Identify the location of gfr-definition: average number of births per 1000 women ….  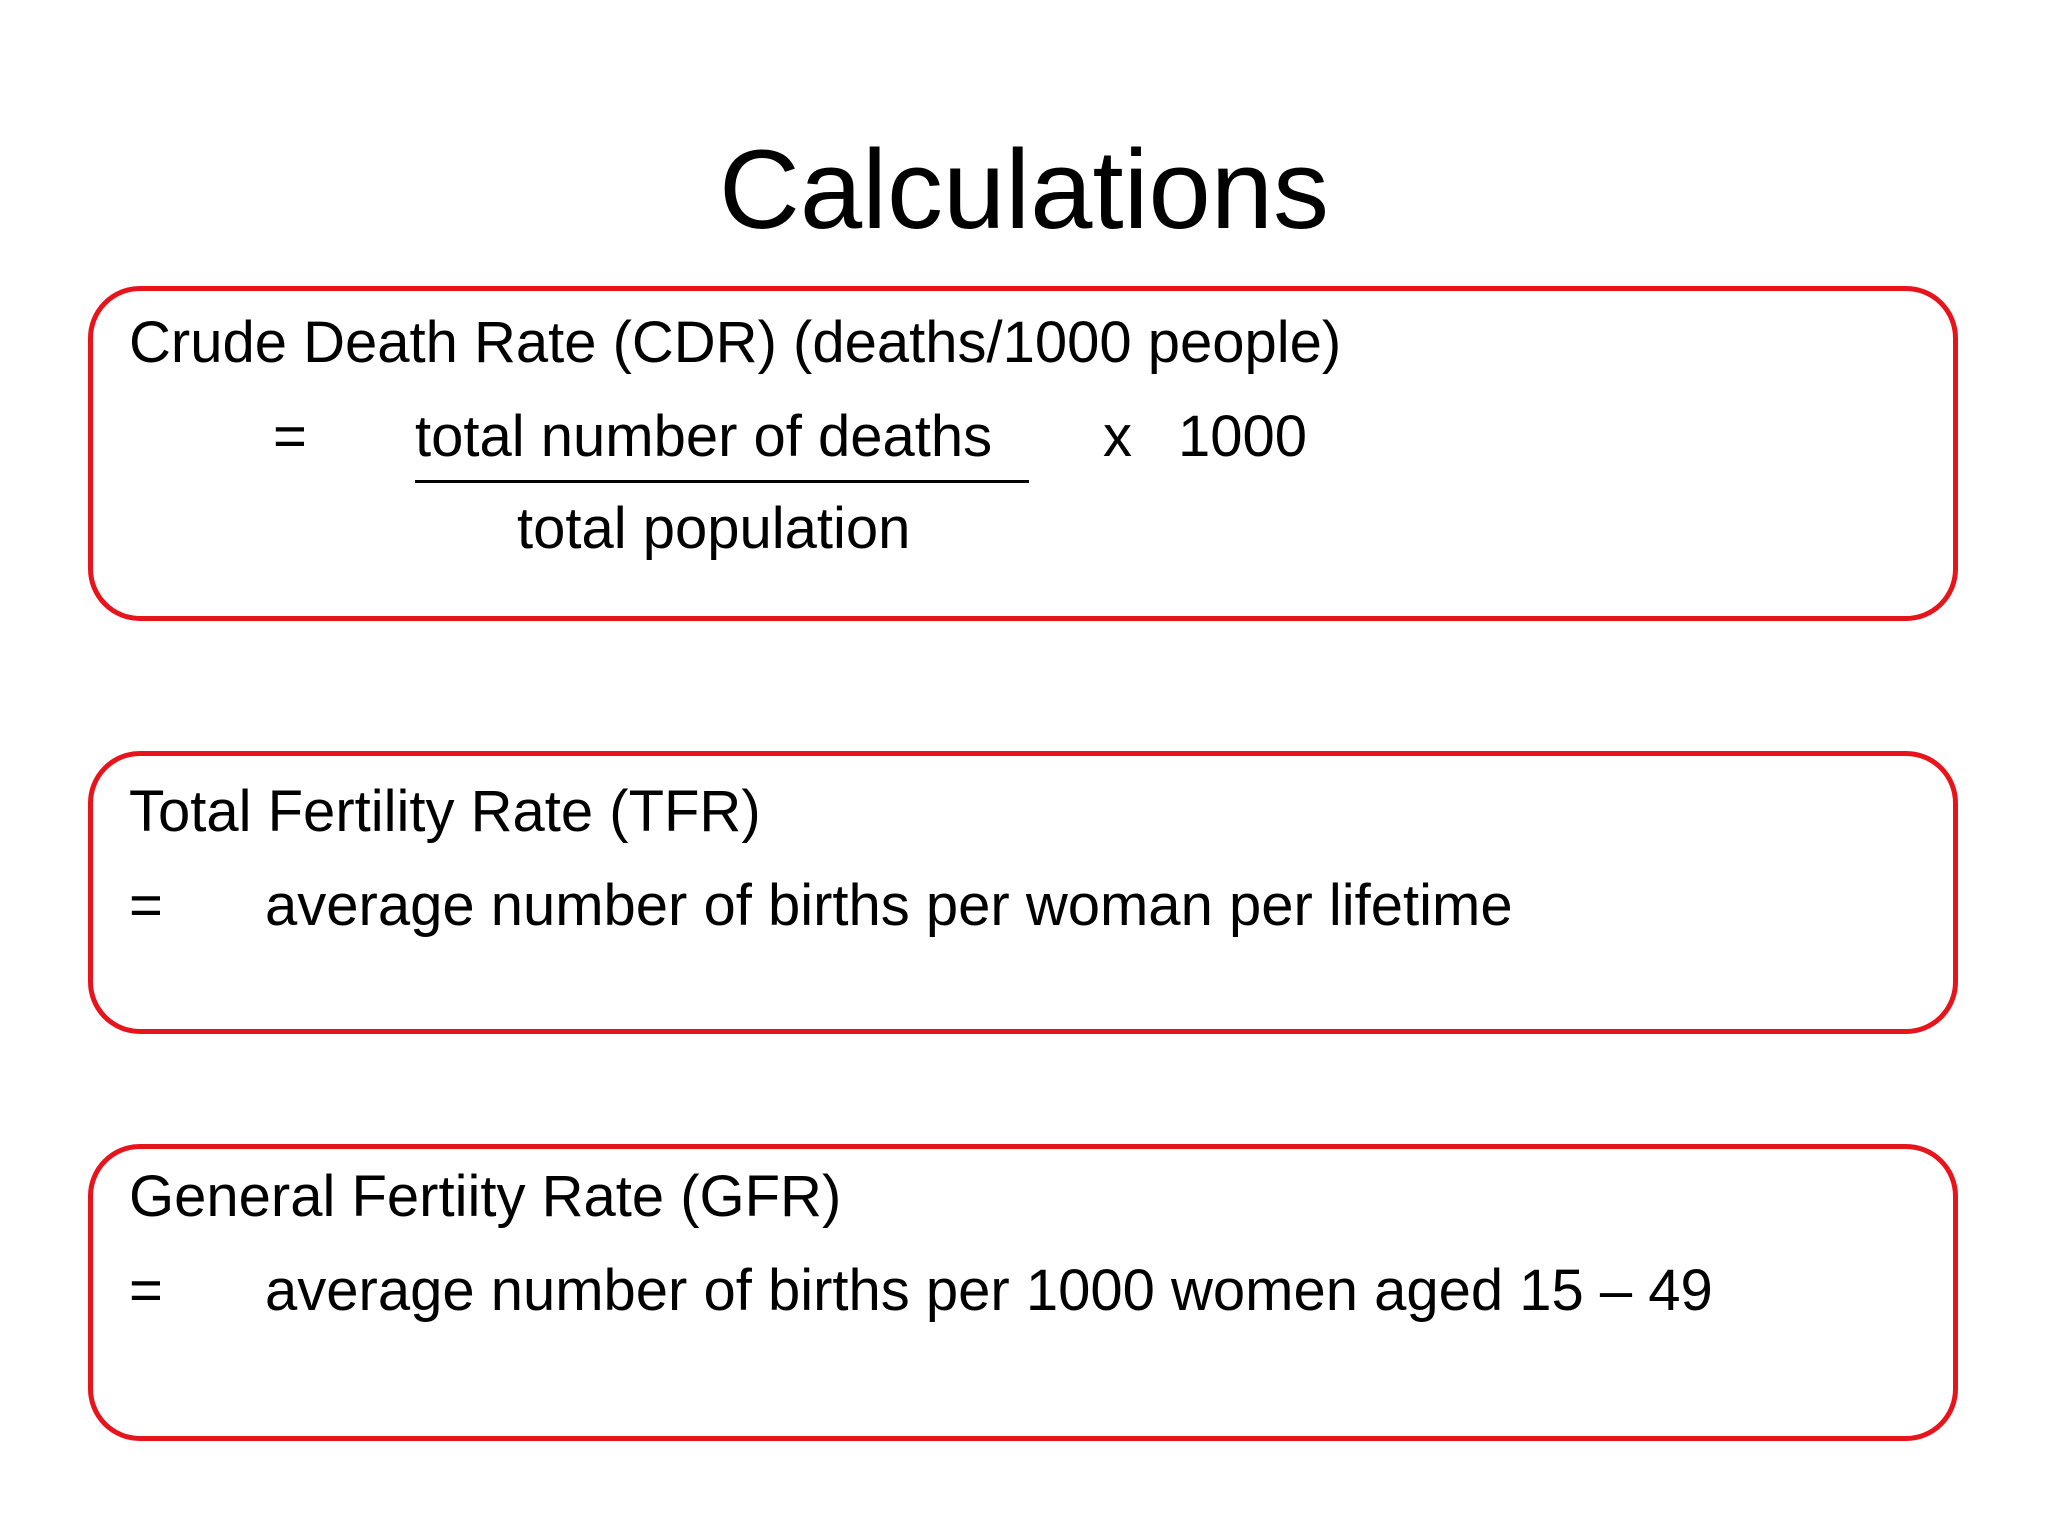
(989, 1290).